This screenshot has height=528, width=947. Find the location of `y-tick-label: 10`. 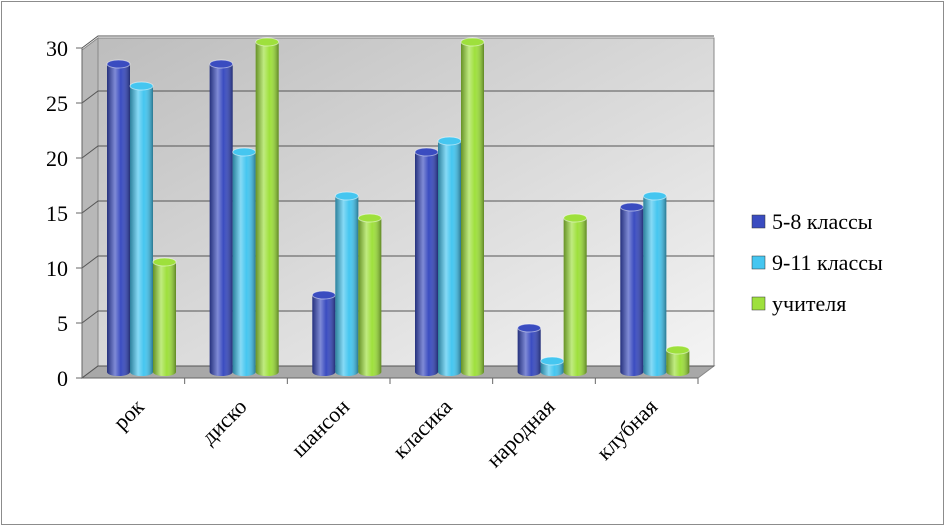

y-tick-label: 10 is located at coordinates (57, 268).